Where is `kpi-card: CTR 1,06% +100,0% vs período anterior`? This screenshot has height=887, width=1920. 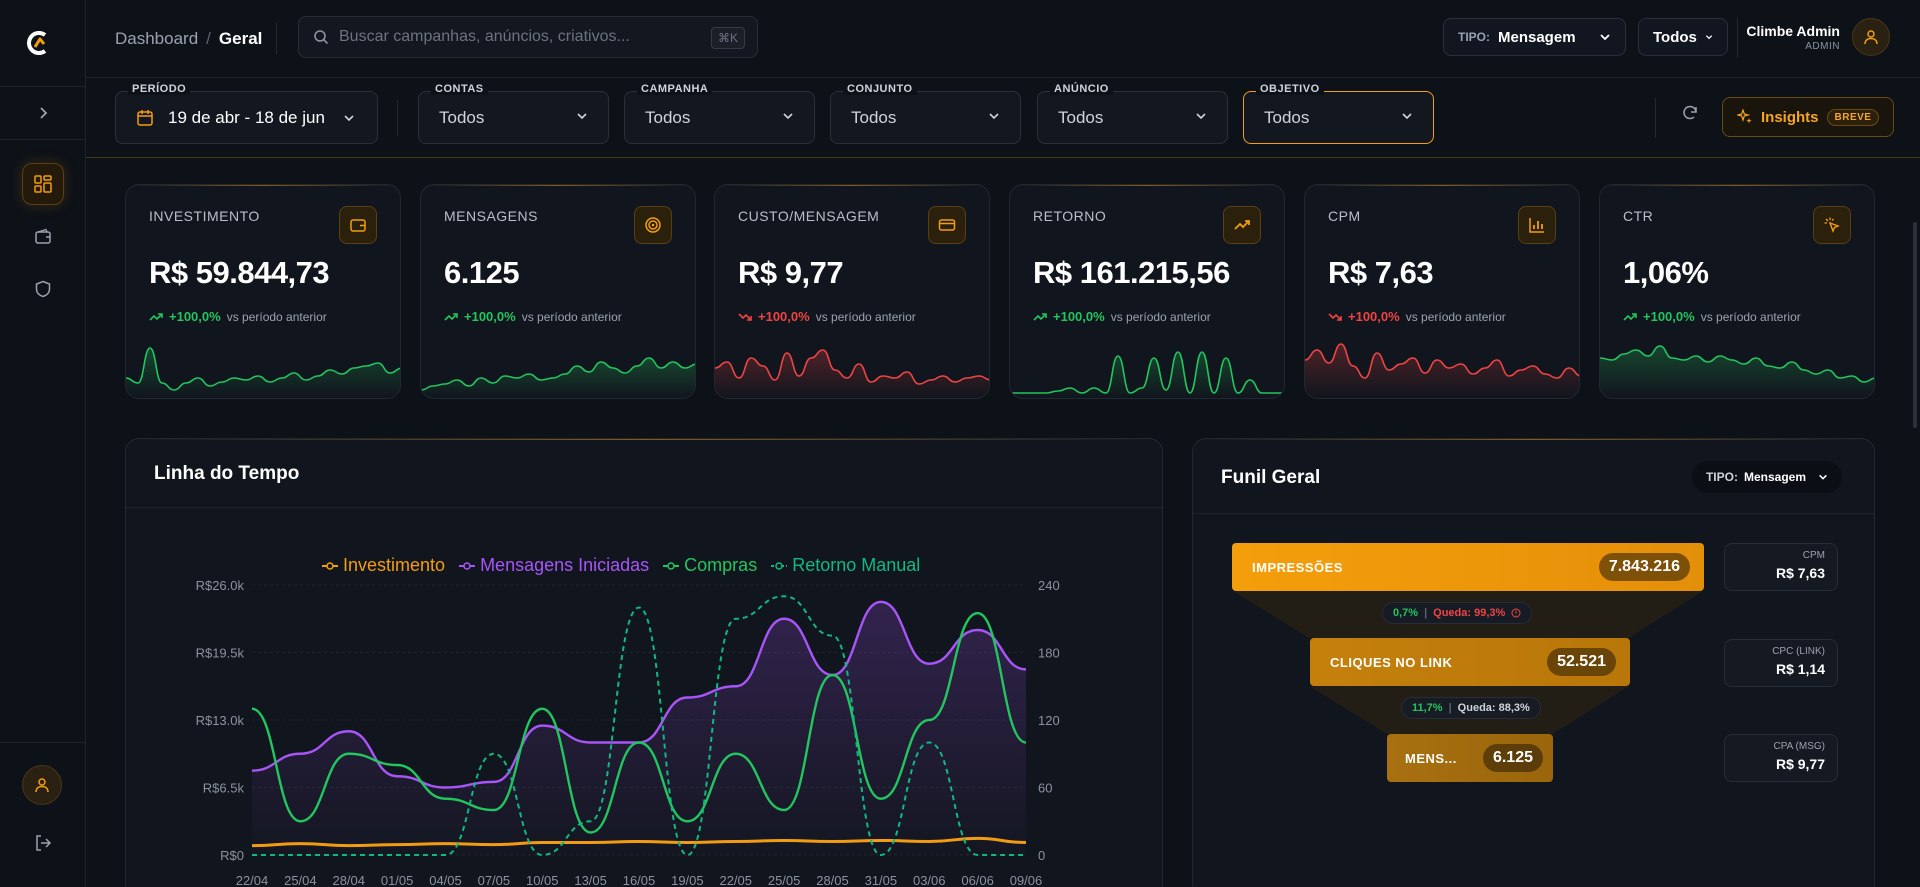
kpi-card: CTR 1,06% +100,0% vs período anterior is located at coordinates (1737, 291).